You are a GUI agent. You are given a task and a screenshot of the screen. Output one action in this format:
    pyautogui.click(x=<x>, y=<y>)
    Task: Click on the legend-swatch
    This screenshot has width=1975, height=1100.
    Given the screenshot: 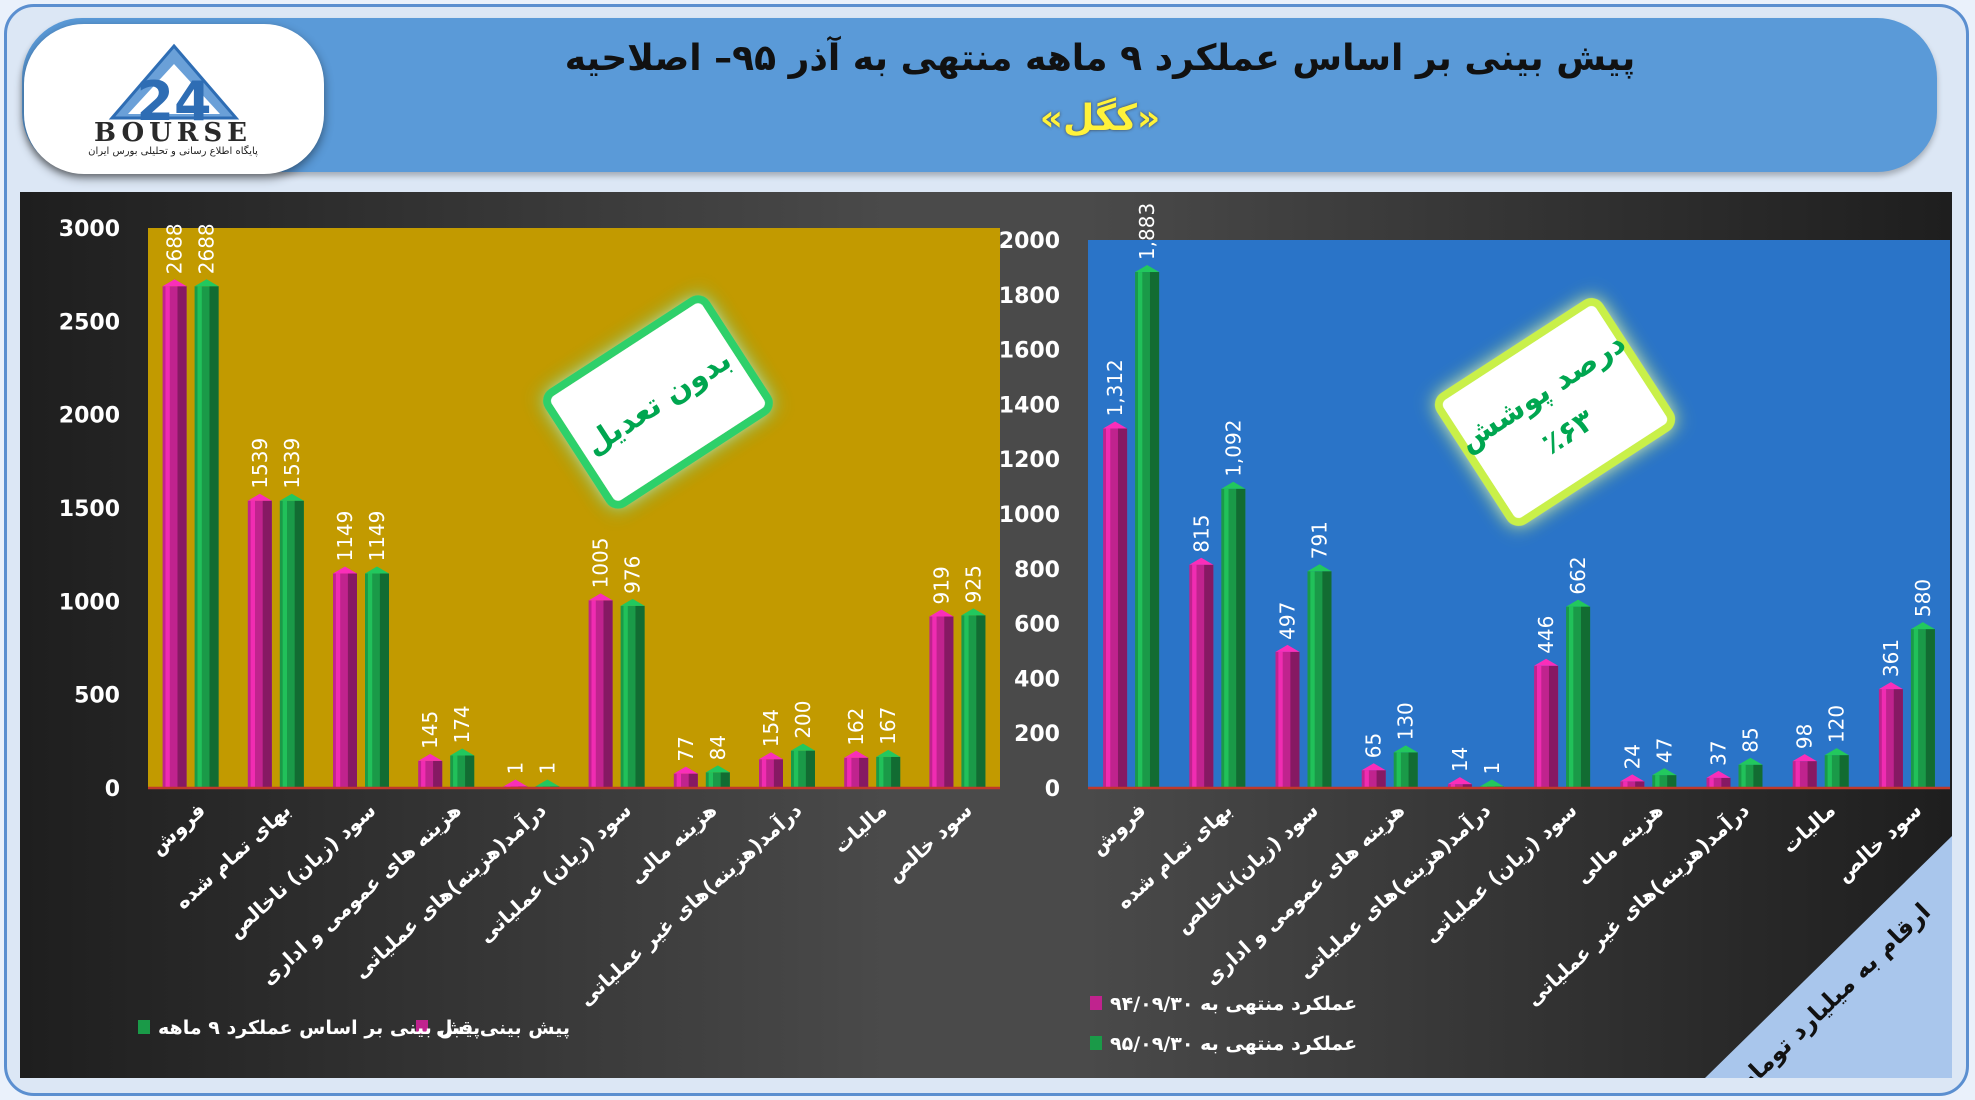 What is the action you would take?
    pyautogui.click(x=1096, y=1043)
    